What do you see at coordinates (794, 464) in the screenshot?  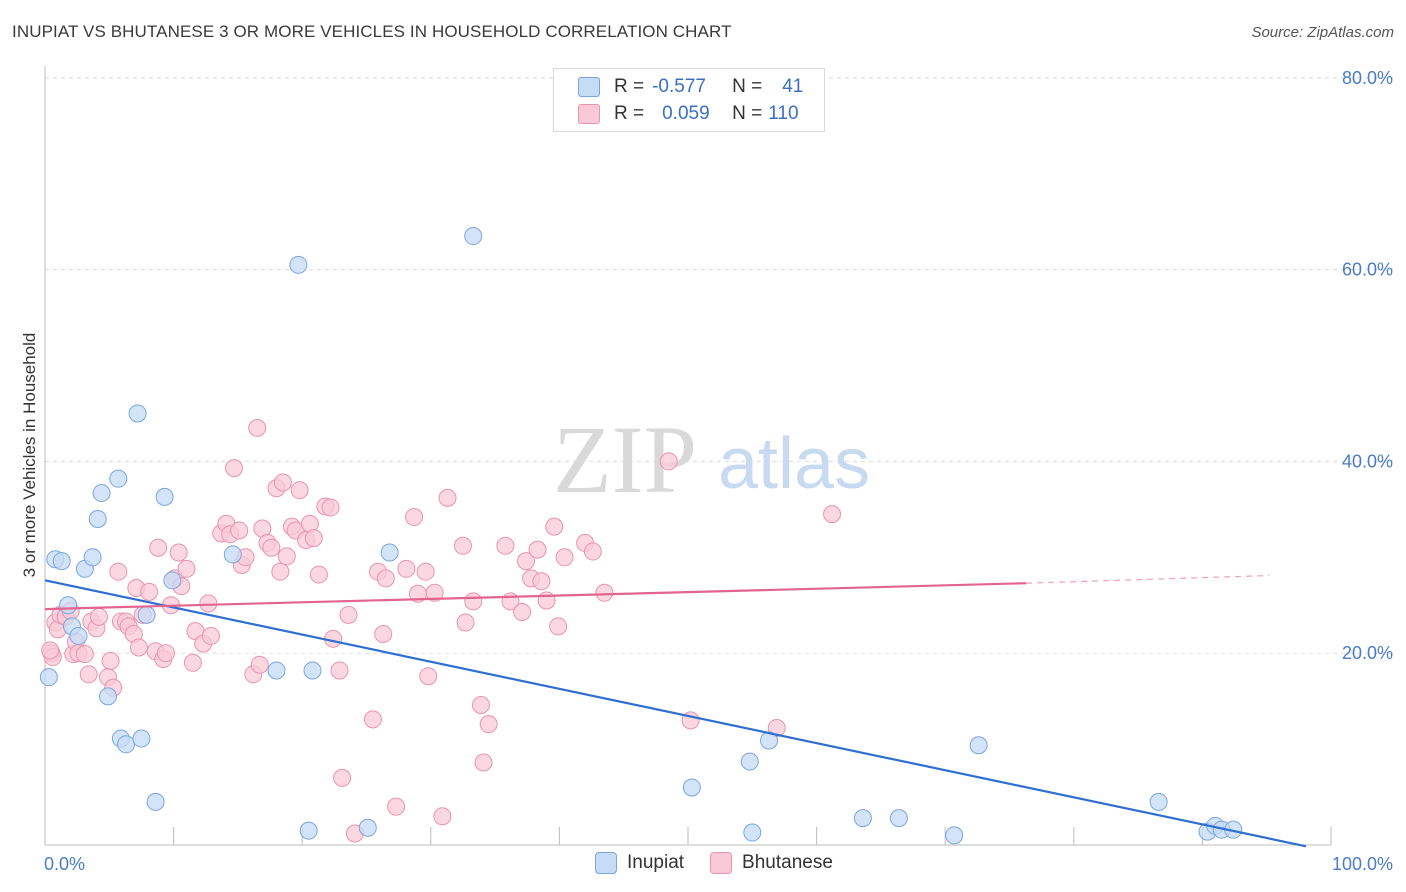 I see `watermark-atlas: atlas` at bounding box center [794, 464].